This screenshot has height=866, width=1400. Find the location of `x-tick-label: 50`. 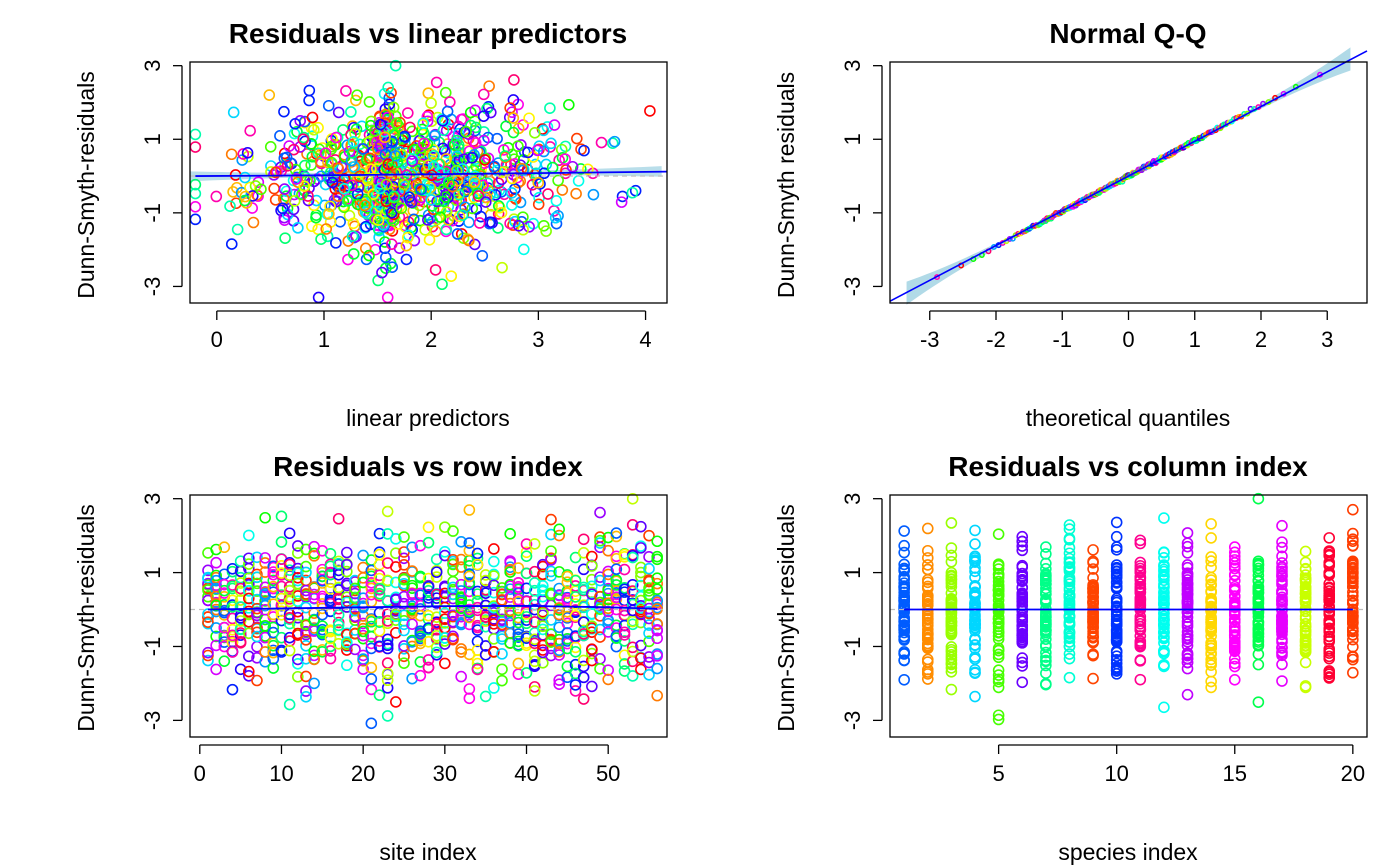

x-tick-label: 50 is located at coordinates (608, 773).